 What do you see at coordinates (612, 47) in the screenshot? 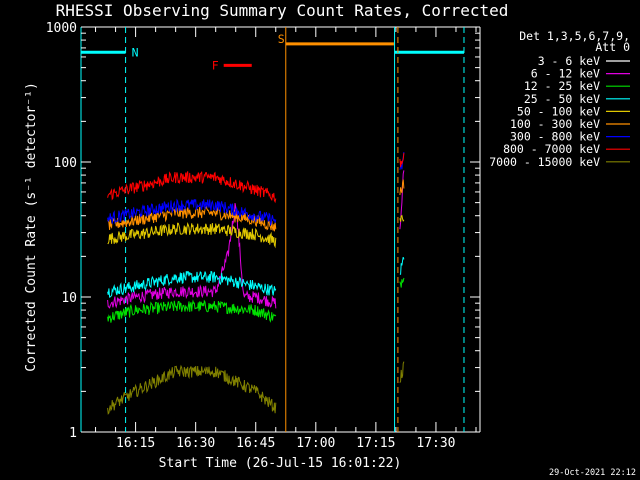
I see `legend-header: Att 0` at bounding box center [612, 47].